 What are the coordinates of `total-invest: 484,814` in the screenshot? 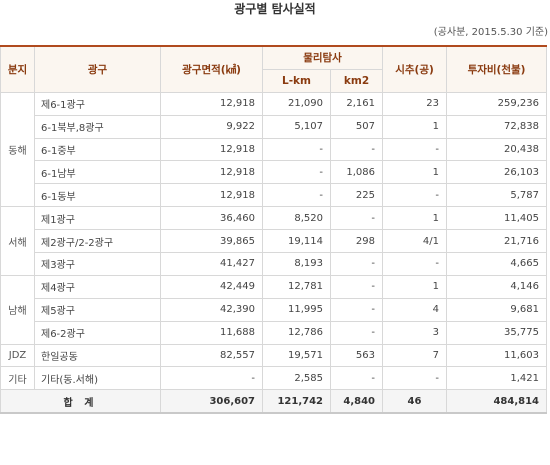 It's located at (497, 402).